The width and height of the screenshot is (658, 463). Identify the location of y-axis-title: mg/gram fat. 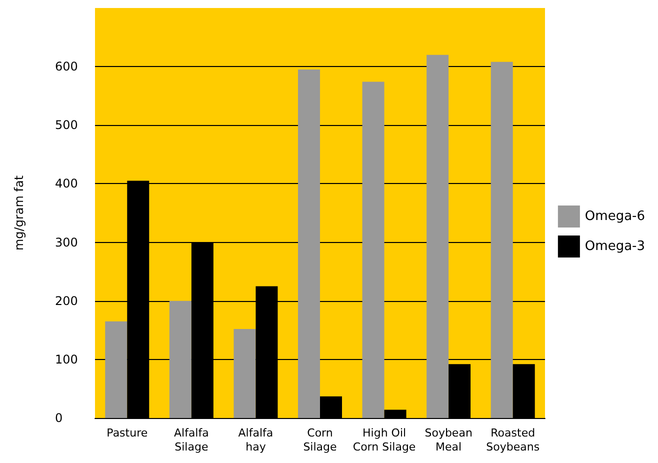
(19, 213).